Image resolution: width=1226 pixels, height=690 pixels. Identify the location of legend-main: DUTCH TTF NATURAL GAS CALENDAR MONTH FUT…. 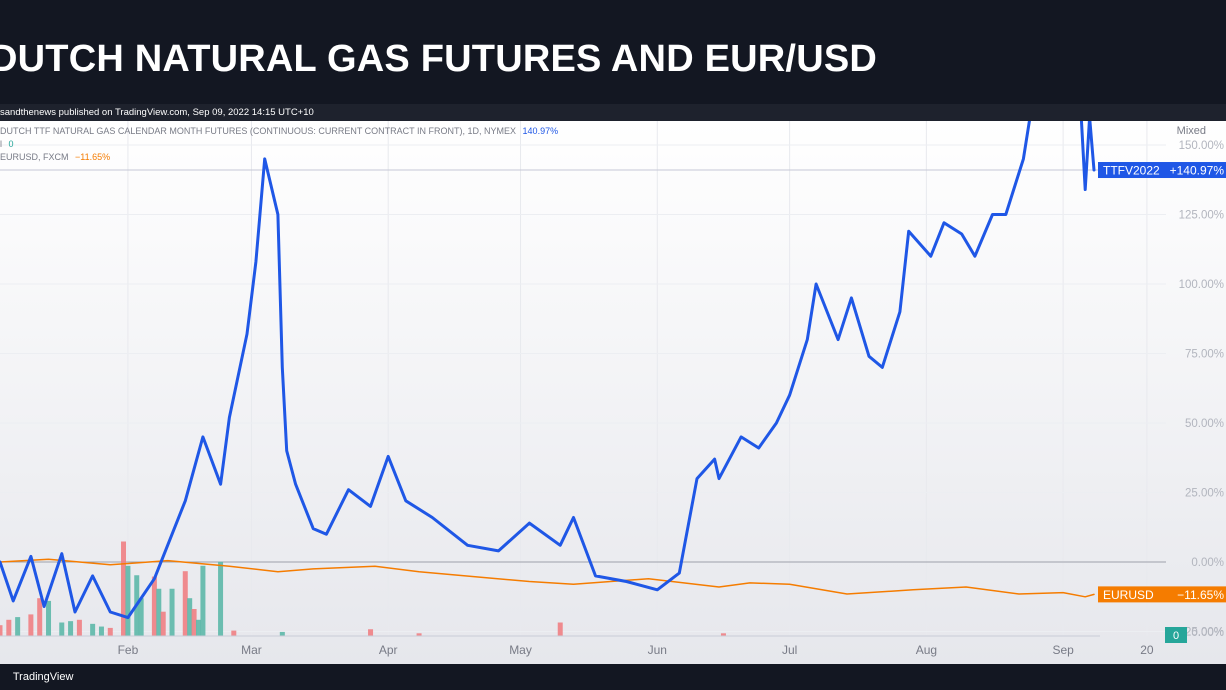
(279, 131).